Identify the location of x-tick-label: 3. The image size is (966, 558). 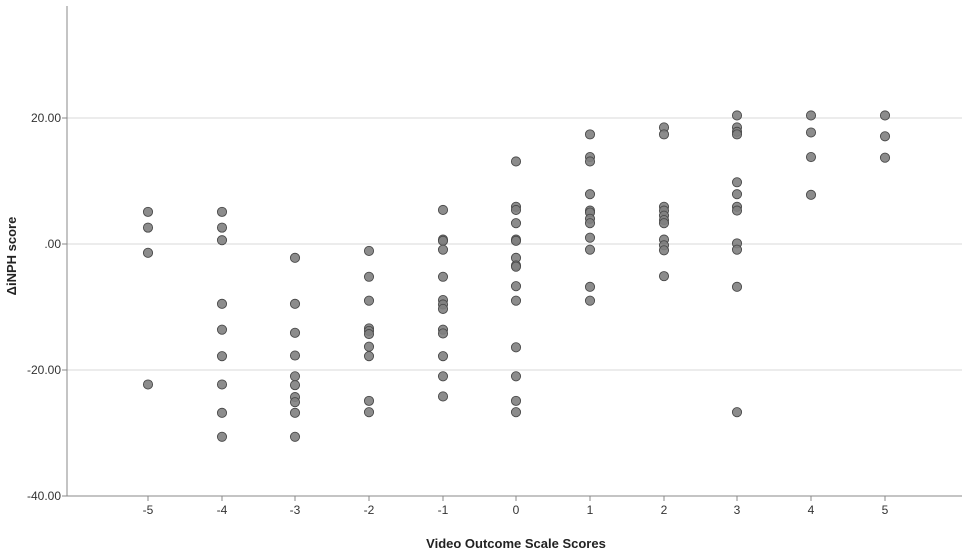
(737, 510).